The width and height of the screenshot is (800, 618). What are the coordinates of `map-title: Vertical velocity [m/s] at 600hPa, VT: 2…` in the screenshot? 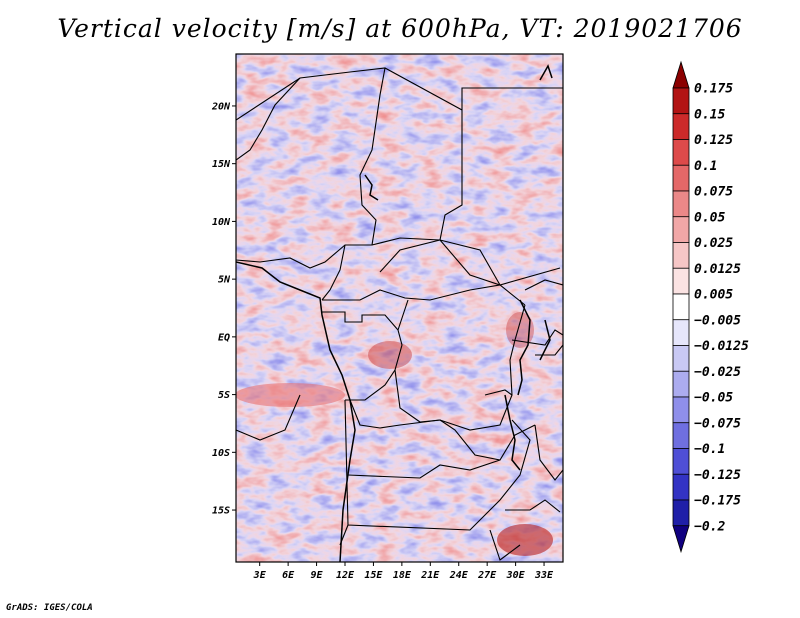 It's located at (400, 28).